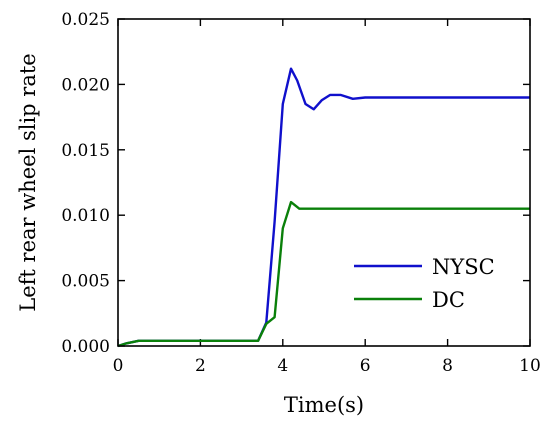 The height and width of the screenshot is (426, 550). Describe the element at coordinates (282, 366) in the screenshot. I see `x-tick-label: 4` at that location.